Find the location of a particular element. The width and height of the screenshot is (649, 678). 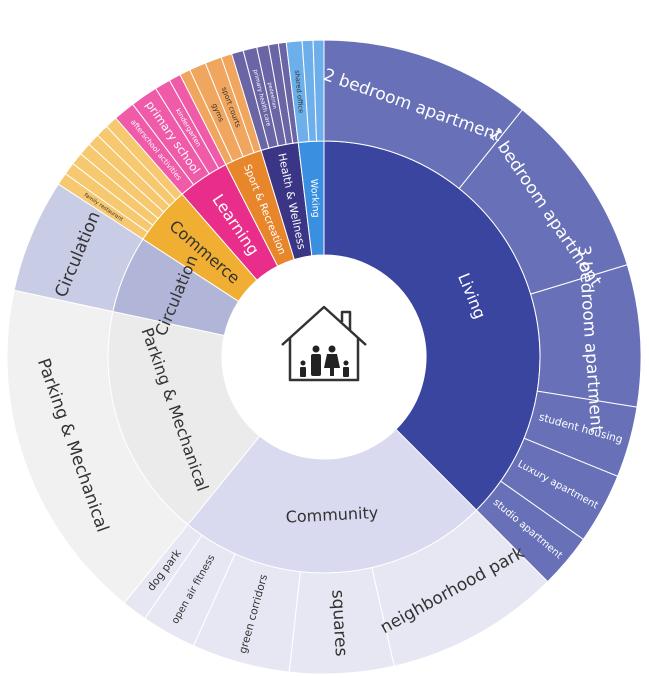

chimney is located at coordinates (346, 320).